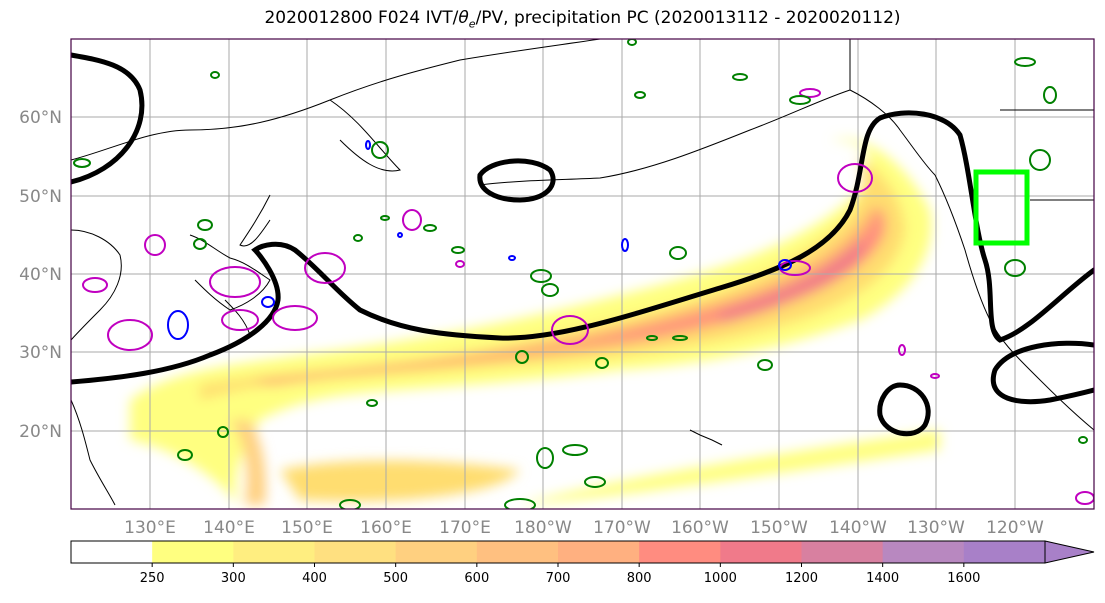 The height and width of the screenshot is (603, 1105). Describe the element at coordinates (229, 528) in the screenshot. I see `lon-label: 140°E` at that location.